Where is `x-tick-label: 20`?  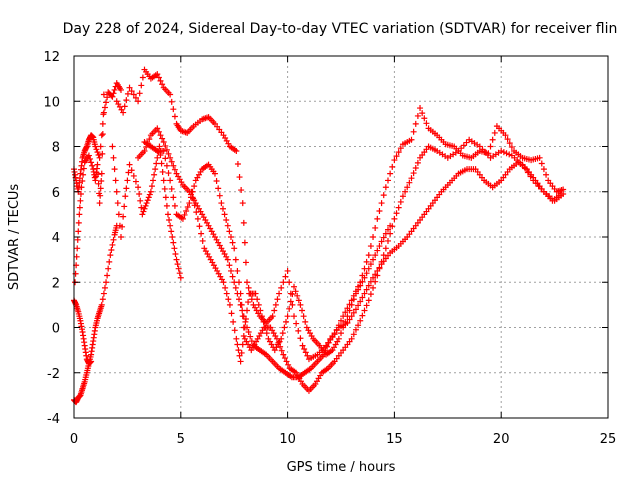
x-tick-label: 20 is located at coordinates (501, 439).